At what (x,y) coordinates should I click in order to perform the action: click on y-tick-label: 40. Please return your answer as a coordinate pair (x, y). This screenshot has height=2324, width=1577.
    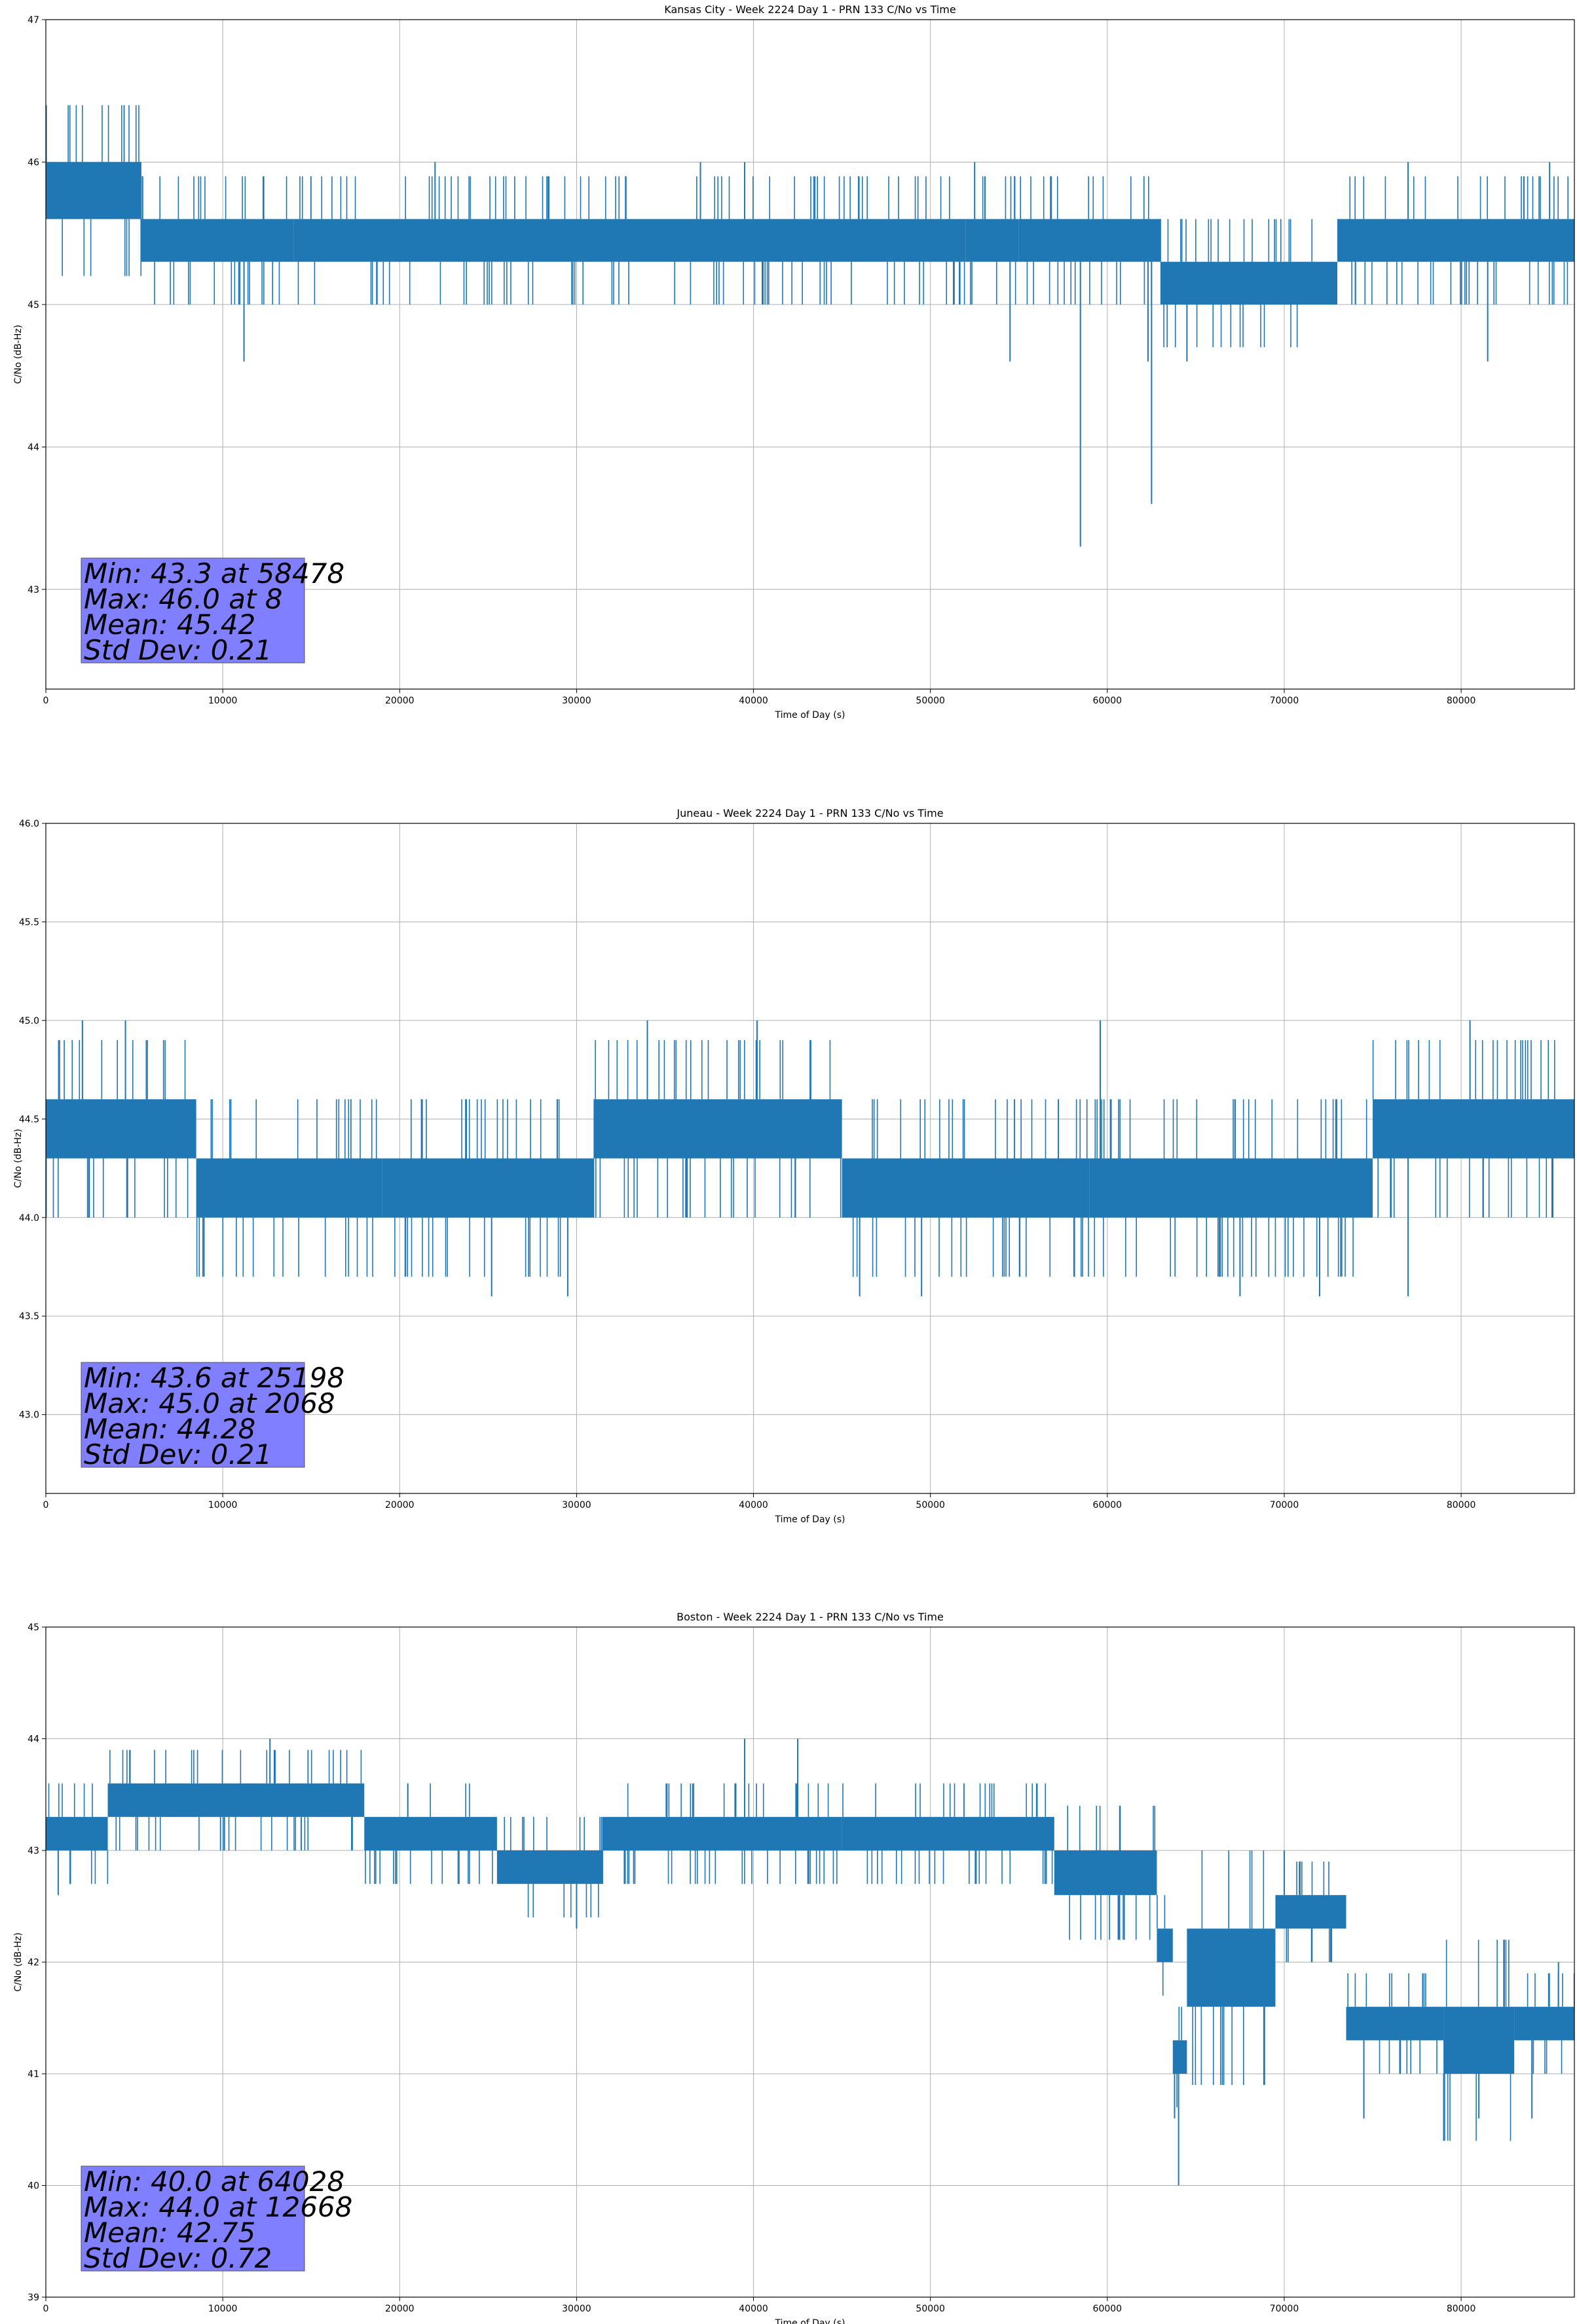
    Looking at the image, I should click on (33, 2186).